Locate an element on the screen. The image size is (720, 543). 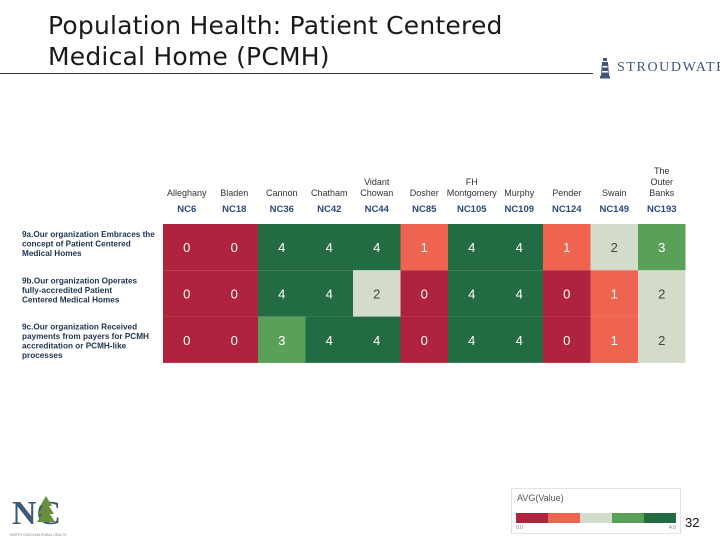
row-label-3: accreditation or PCMH-like is located at coordinates (74, 346).